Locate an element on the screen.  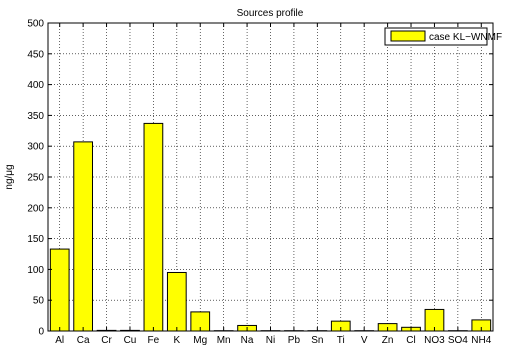
x-tick-label: Mg is located at coordinates (200, 340).